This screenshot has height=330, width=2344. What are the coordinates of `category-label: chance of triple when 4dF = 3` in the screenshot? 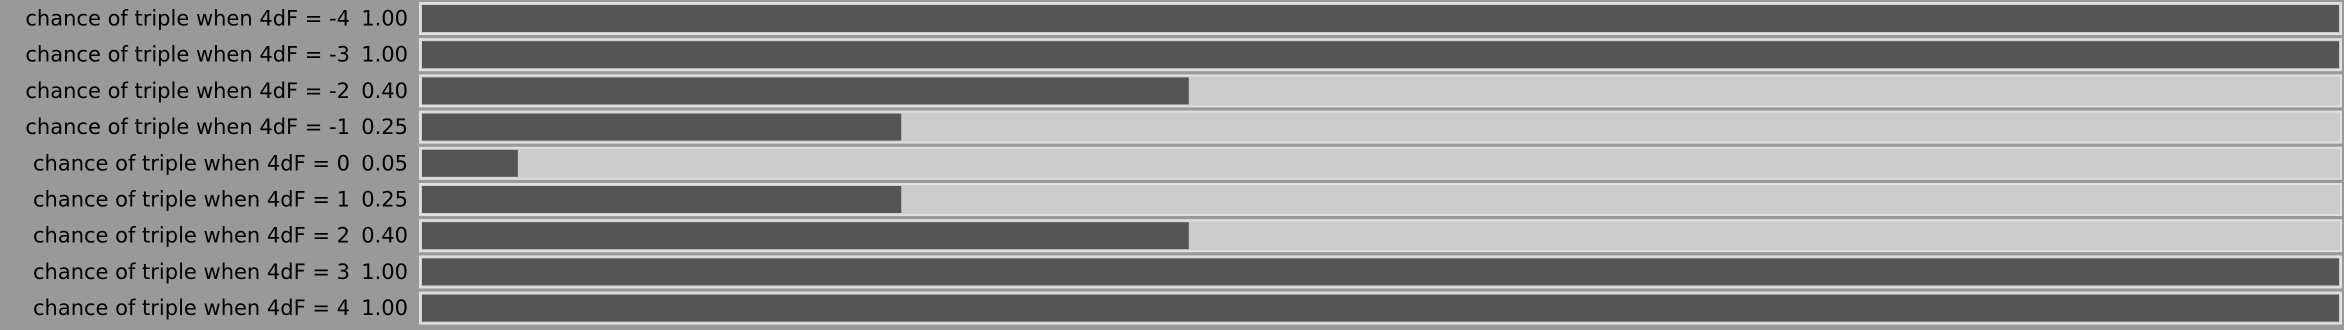 It's located at (191, 272).